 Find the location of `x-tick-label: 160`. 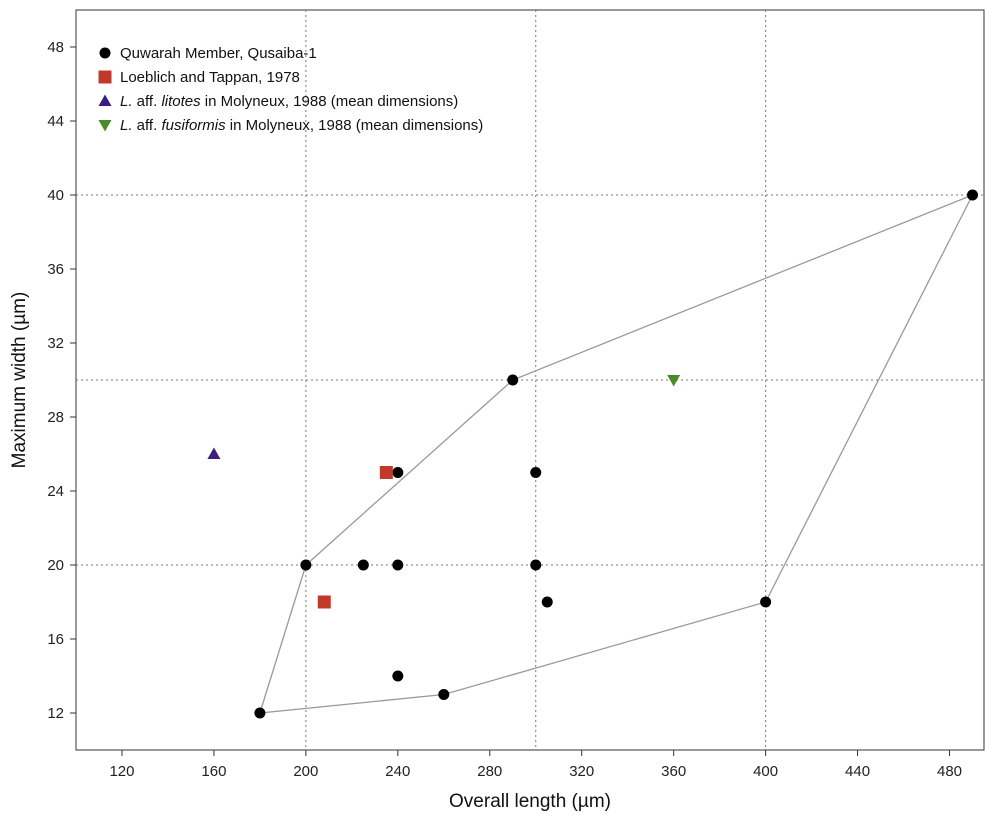

x-tick-label: 160 is located at coordinates (213, 771).